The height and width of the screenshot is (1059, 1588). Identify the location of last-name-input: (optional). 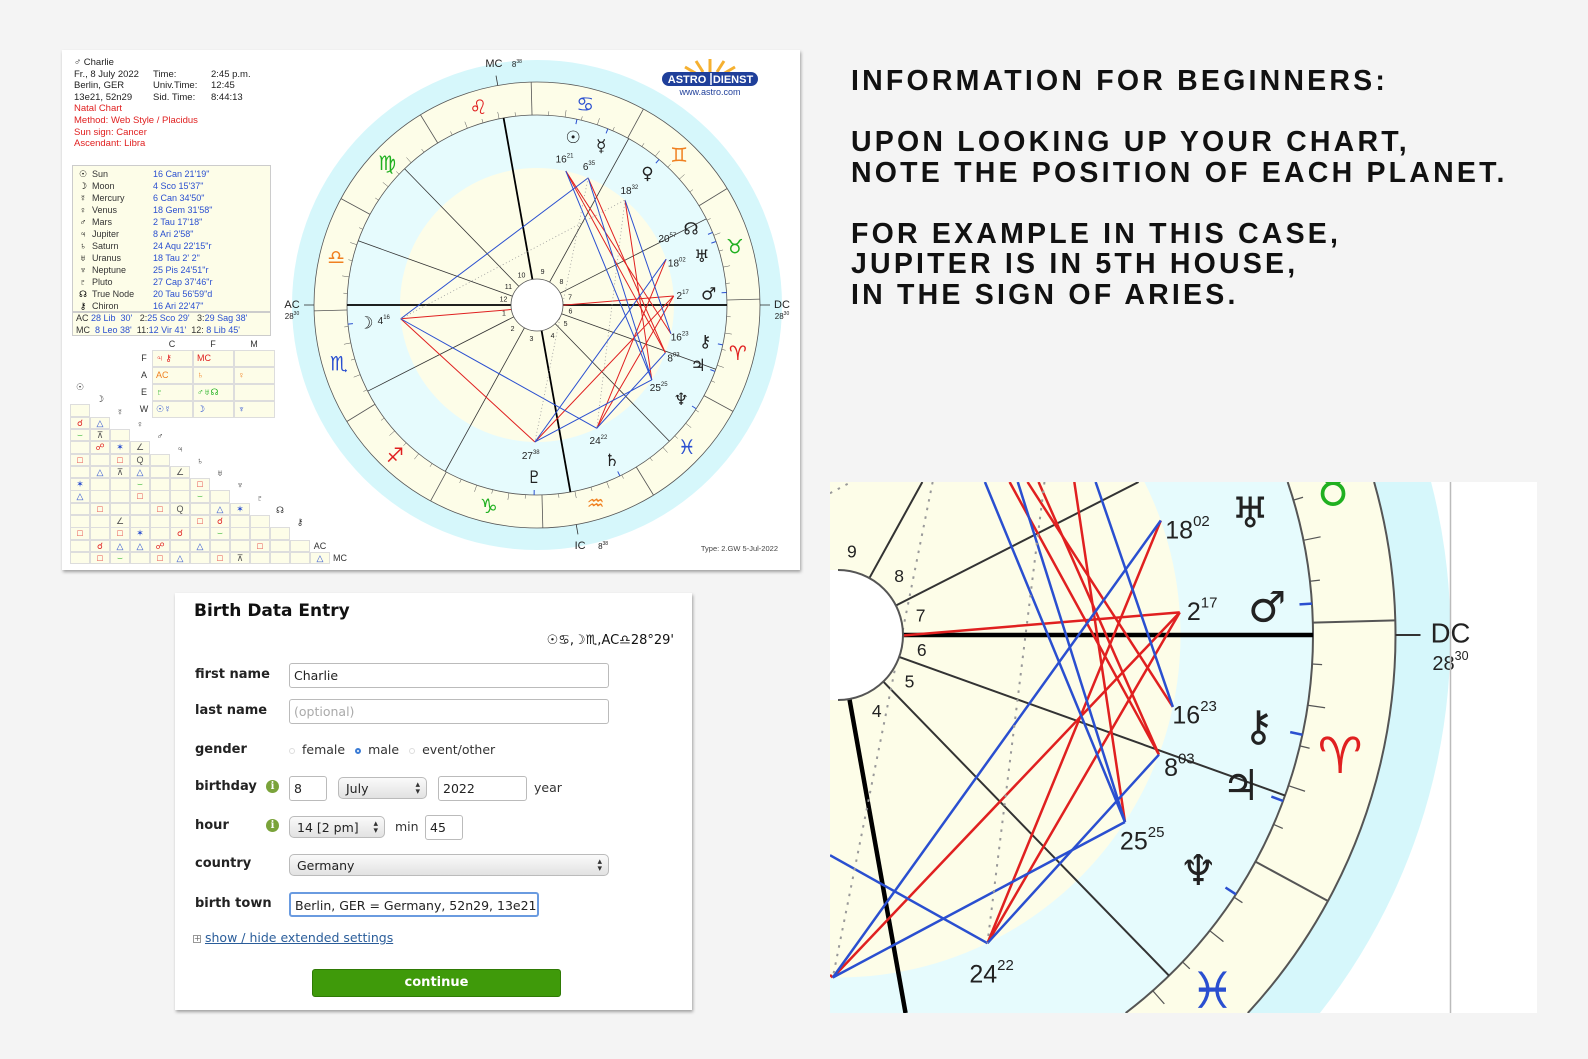
(449, 711).